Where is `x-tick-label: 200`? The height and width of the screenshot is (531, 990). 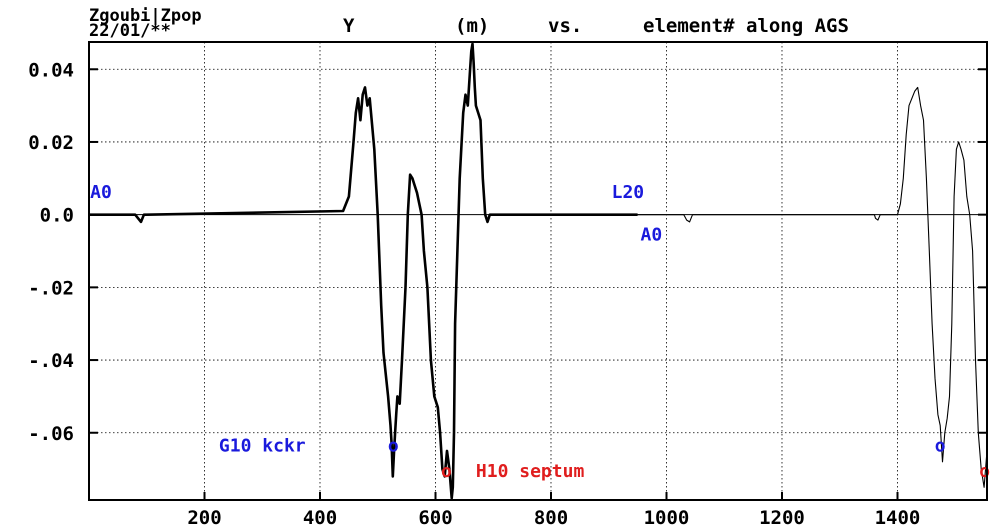 x-tick-label: 200 is located at coordinates (204, 518).